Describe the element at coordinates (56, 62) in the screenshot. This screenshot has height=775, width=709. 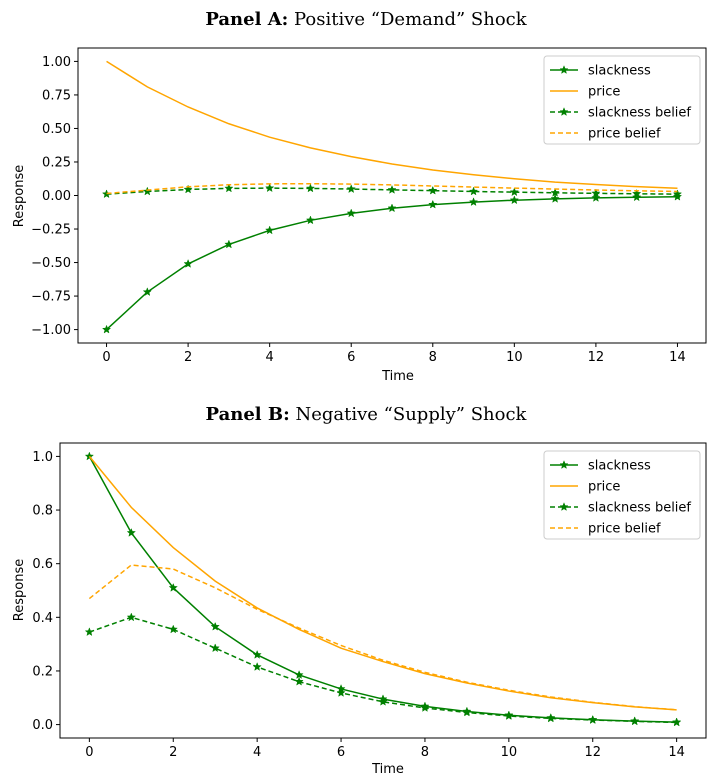
I see `panel-a-y-tick-label: 1.00` at that location.